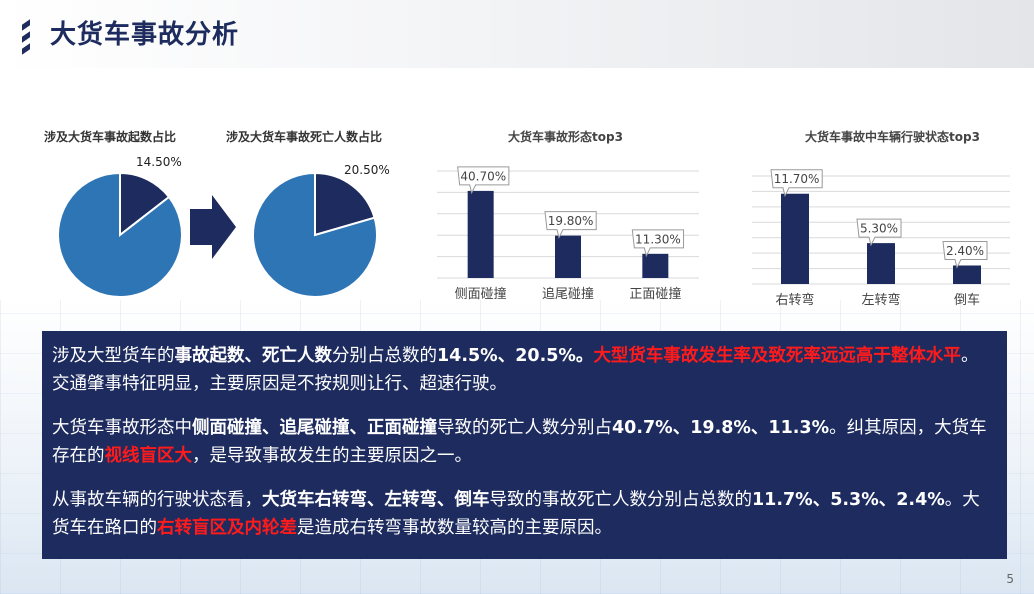  Describe the element at coordinates (565, 137) in the screenshot. I see `bar1-title: 大货车事故形态top3` at that location.